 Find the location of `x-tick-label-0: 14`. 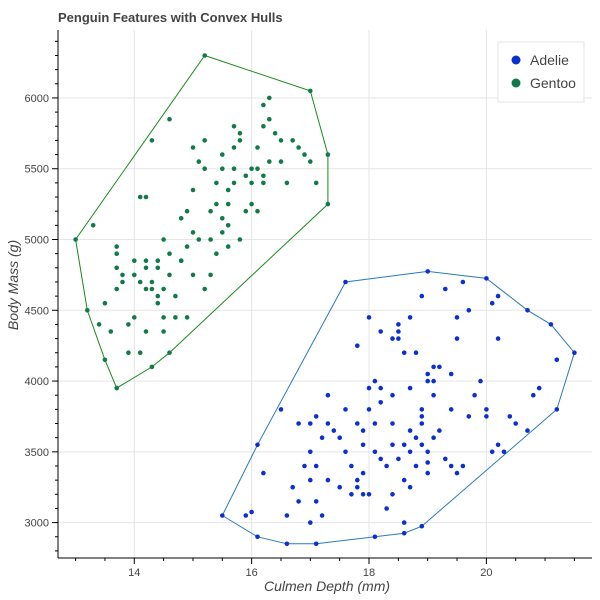

x-tick-label-0: 14 is located at coordinates (134, 573).